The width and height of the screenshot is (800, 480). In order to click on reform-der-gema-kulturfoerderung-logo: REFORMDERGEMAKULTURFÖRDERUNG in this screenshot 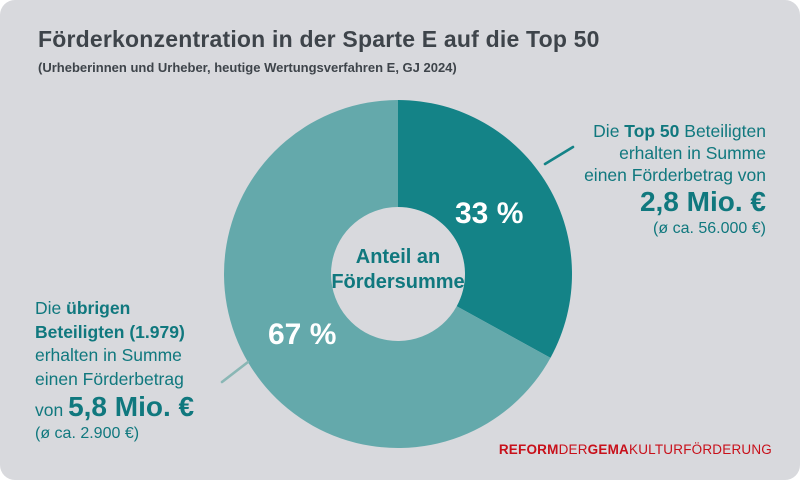, I will do `click(635, 449)`.